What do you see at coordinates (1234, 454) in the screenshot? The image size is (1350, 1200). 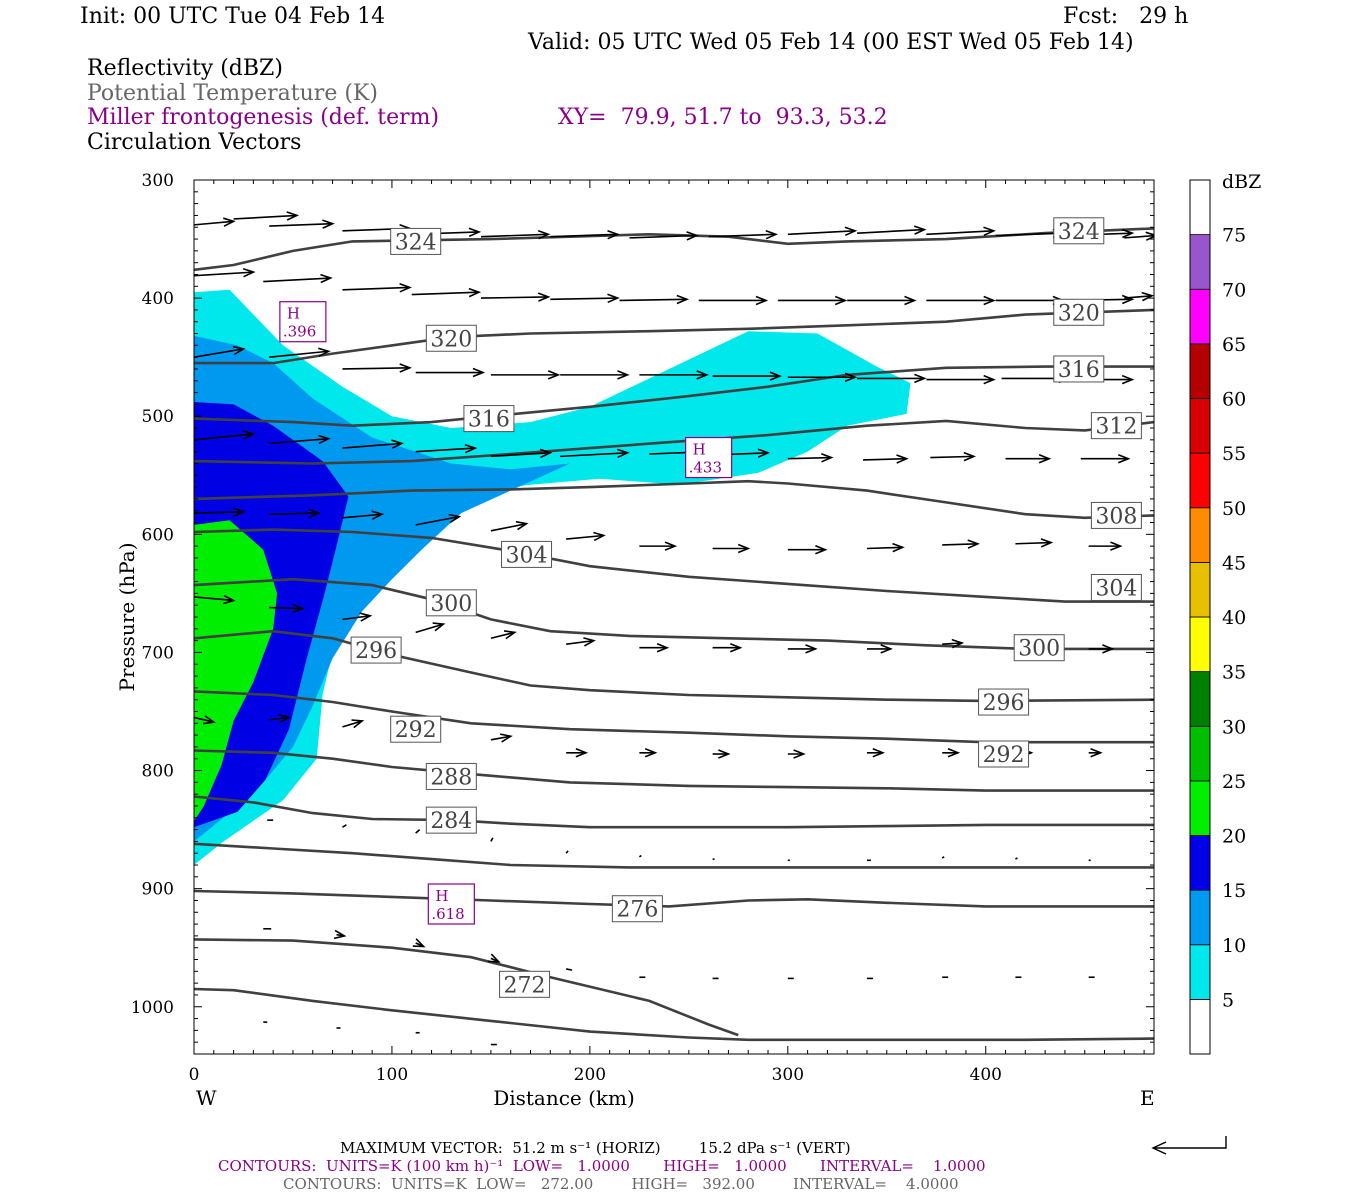 I see `colorbar-label: 55` at bounding box center [1234, 454].